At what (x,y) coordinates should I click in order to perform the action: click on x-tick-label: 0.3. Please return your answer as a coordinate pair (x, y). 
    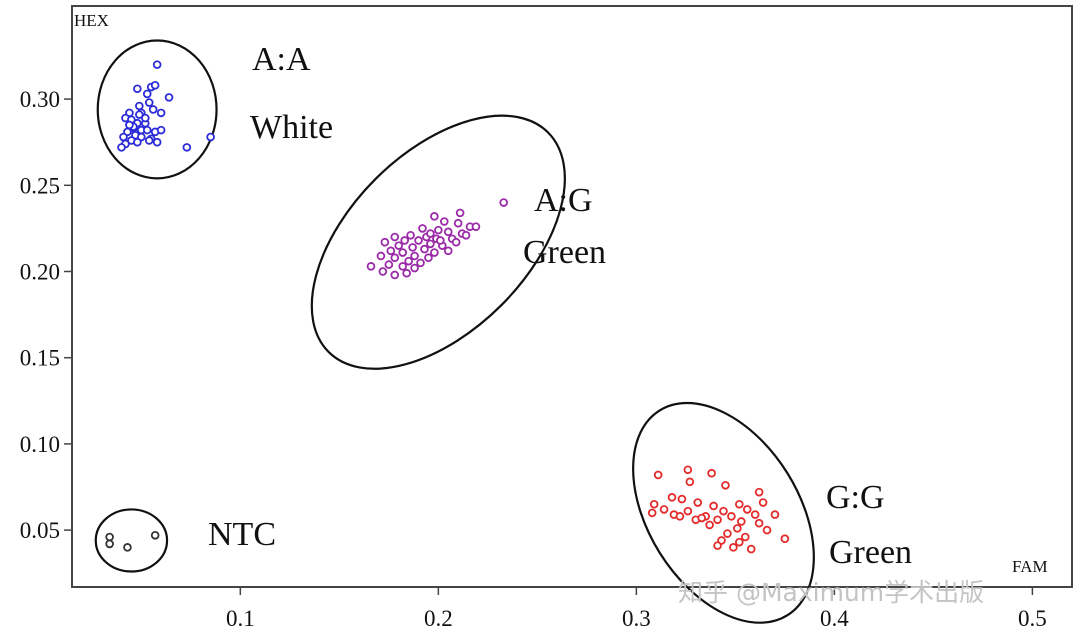
    Looking at the image, I should click on (636, 618).